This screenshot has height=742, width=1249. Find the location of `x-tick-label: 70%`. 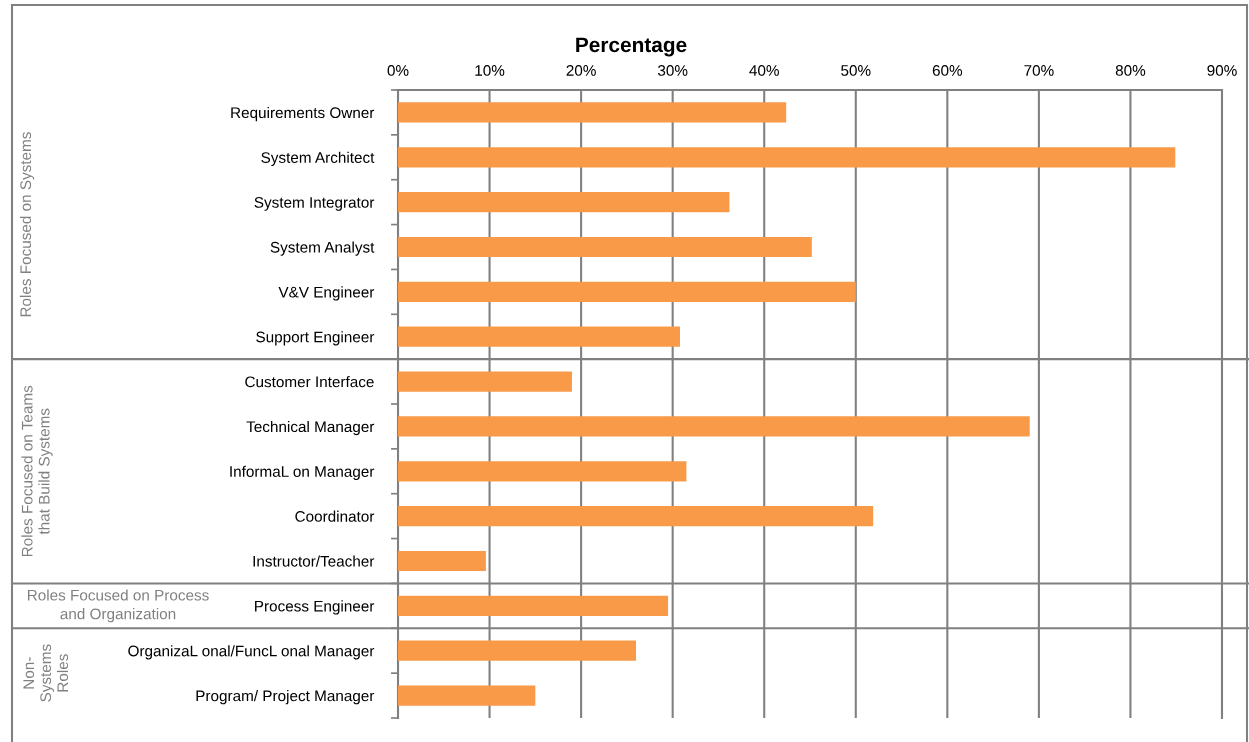

x-tick-label: 70% is located at coordinates (1039, 70).